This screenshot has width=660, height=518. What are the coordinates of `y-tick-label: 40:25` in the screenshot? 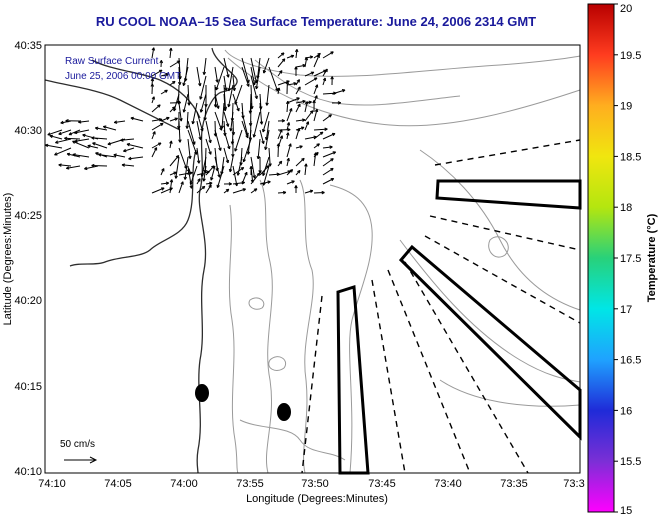 It's located at (28, 216).